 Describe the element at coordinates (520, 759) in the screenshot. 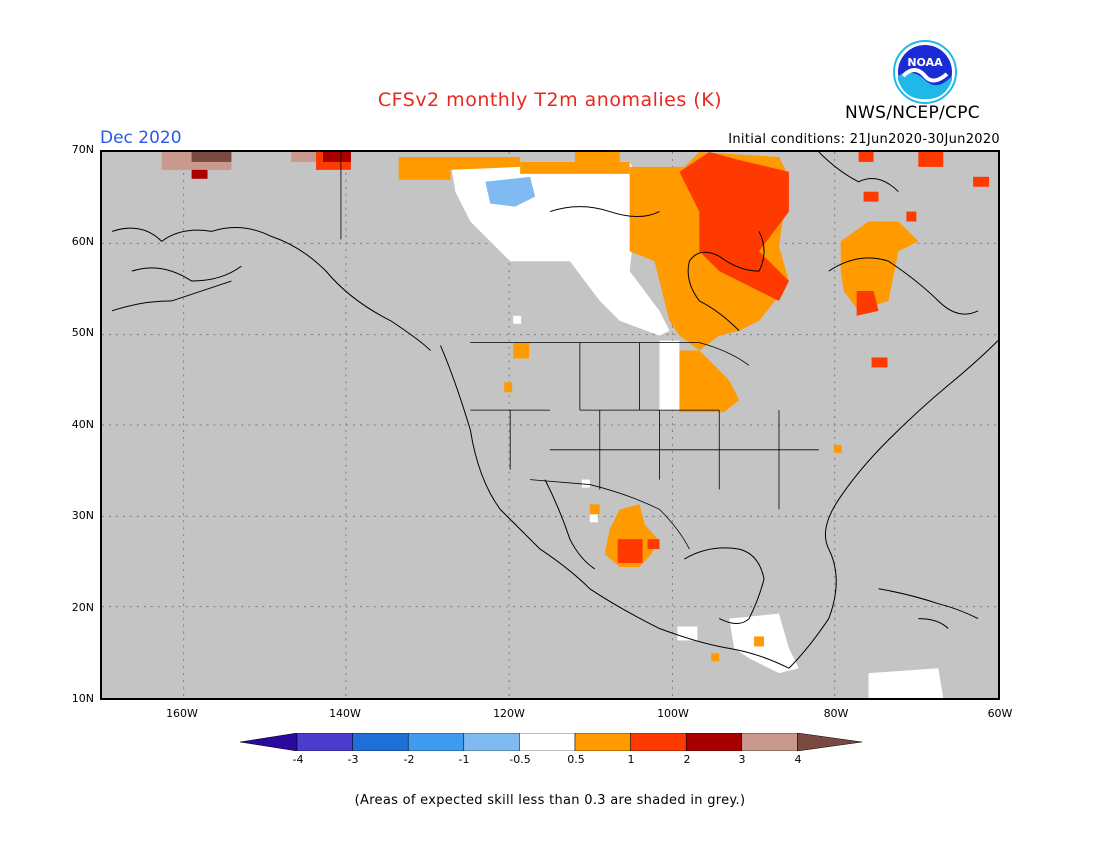

I see `colorbar-label: -0.5` at that location.